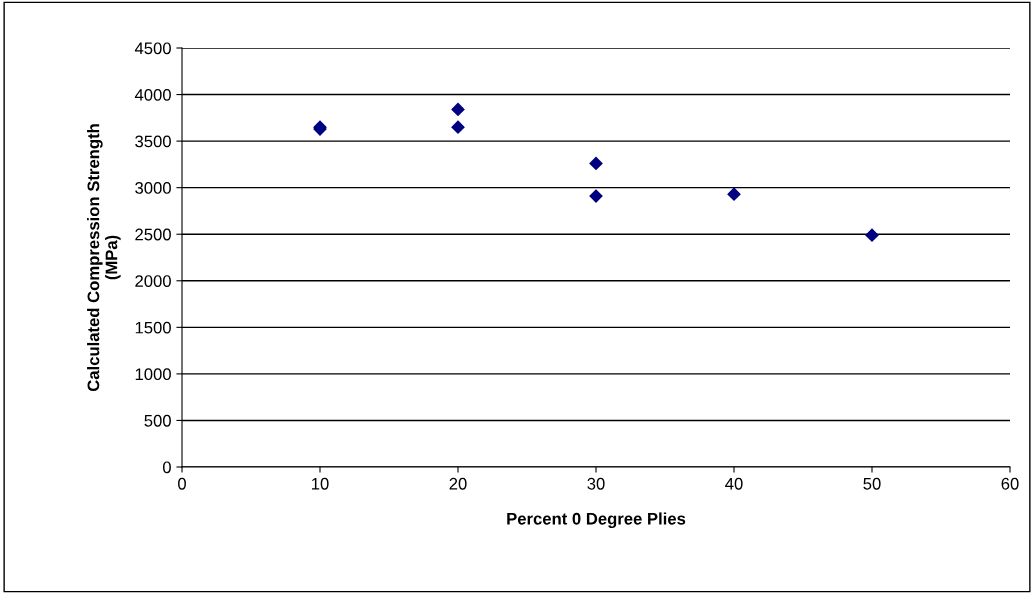 The width and height of the screenshot is (1034, 594). What do you see at coordinates (153, 234) in the screenshot?
I see `y-tick-label: 2500` at bounding box center [153, 234].